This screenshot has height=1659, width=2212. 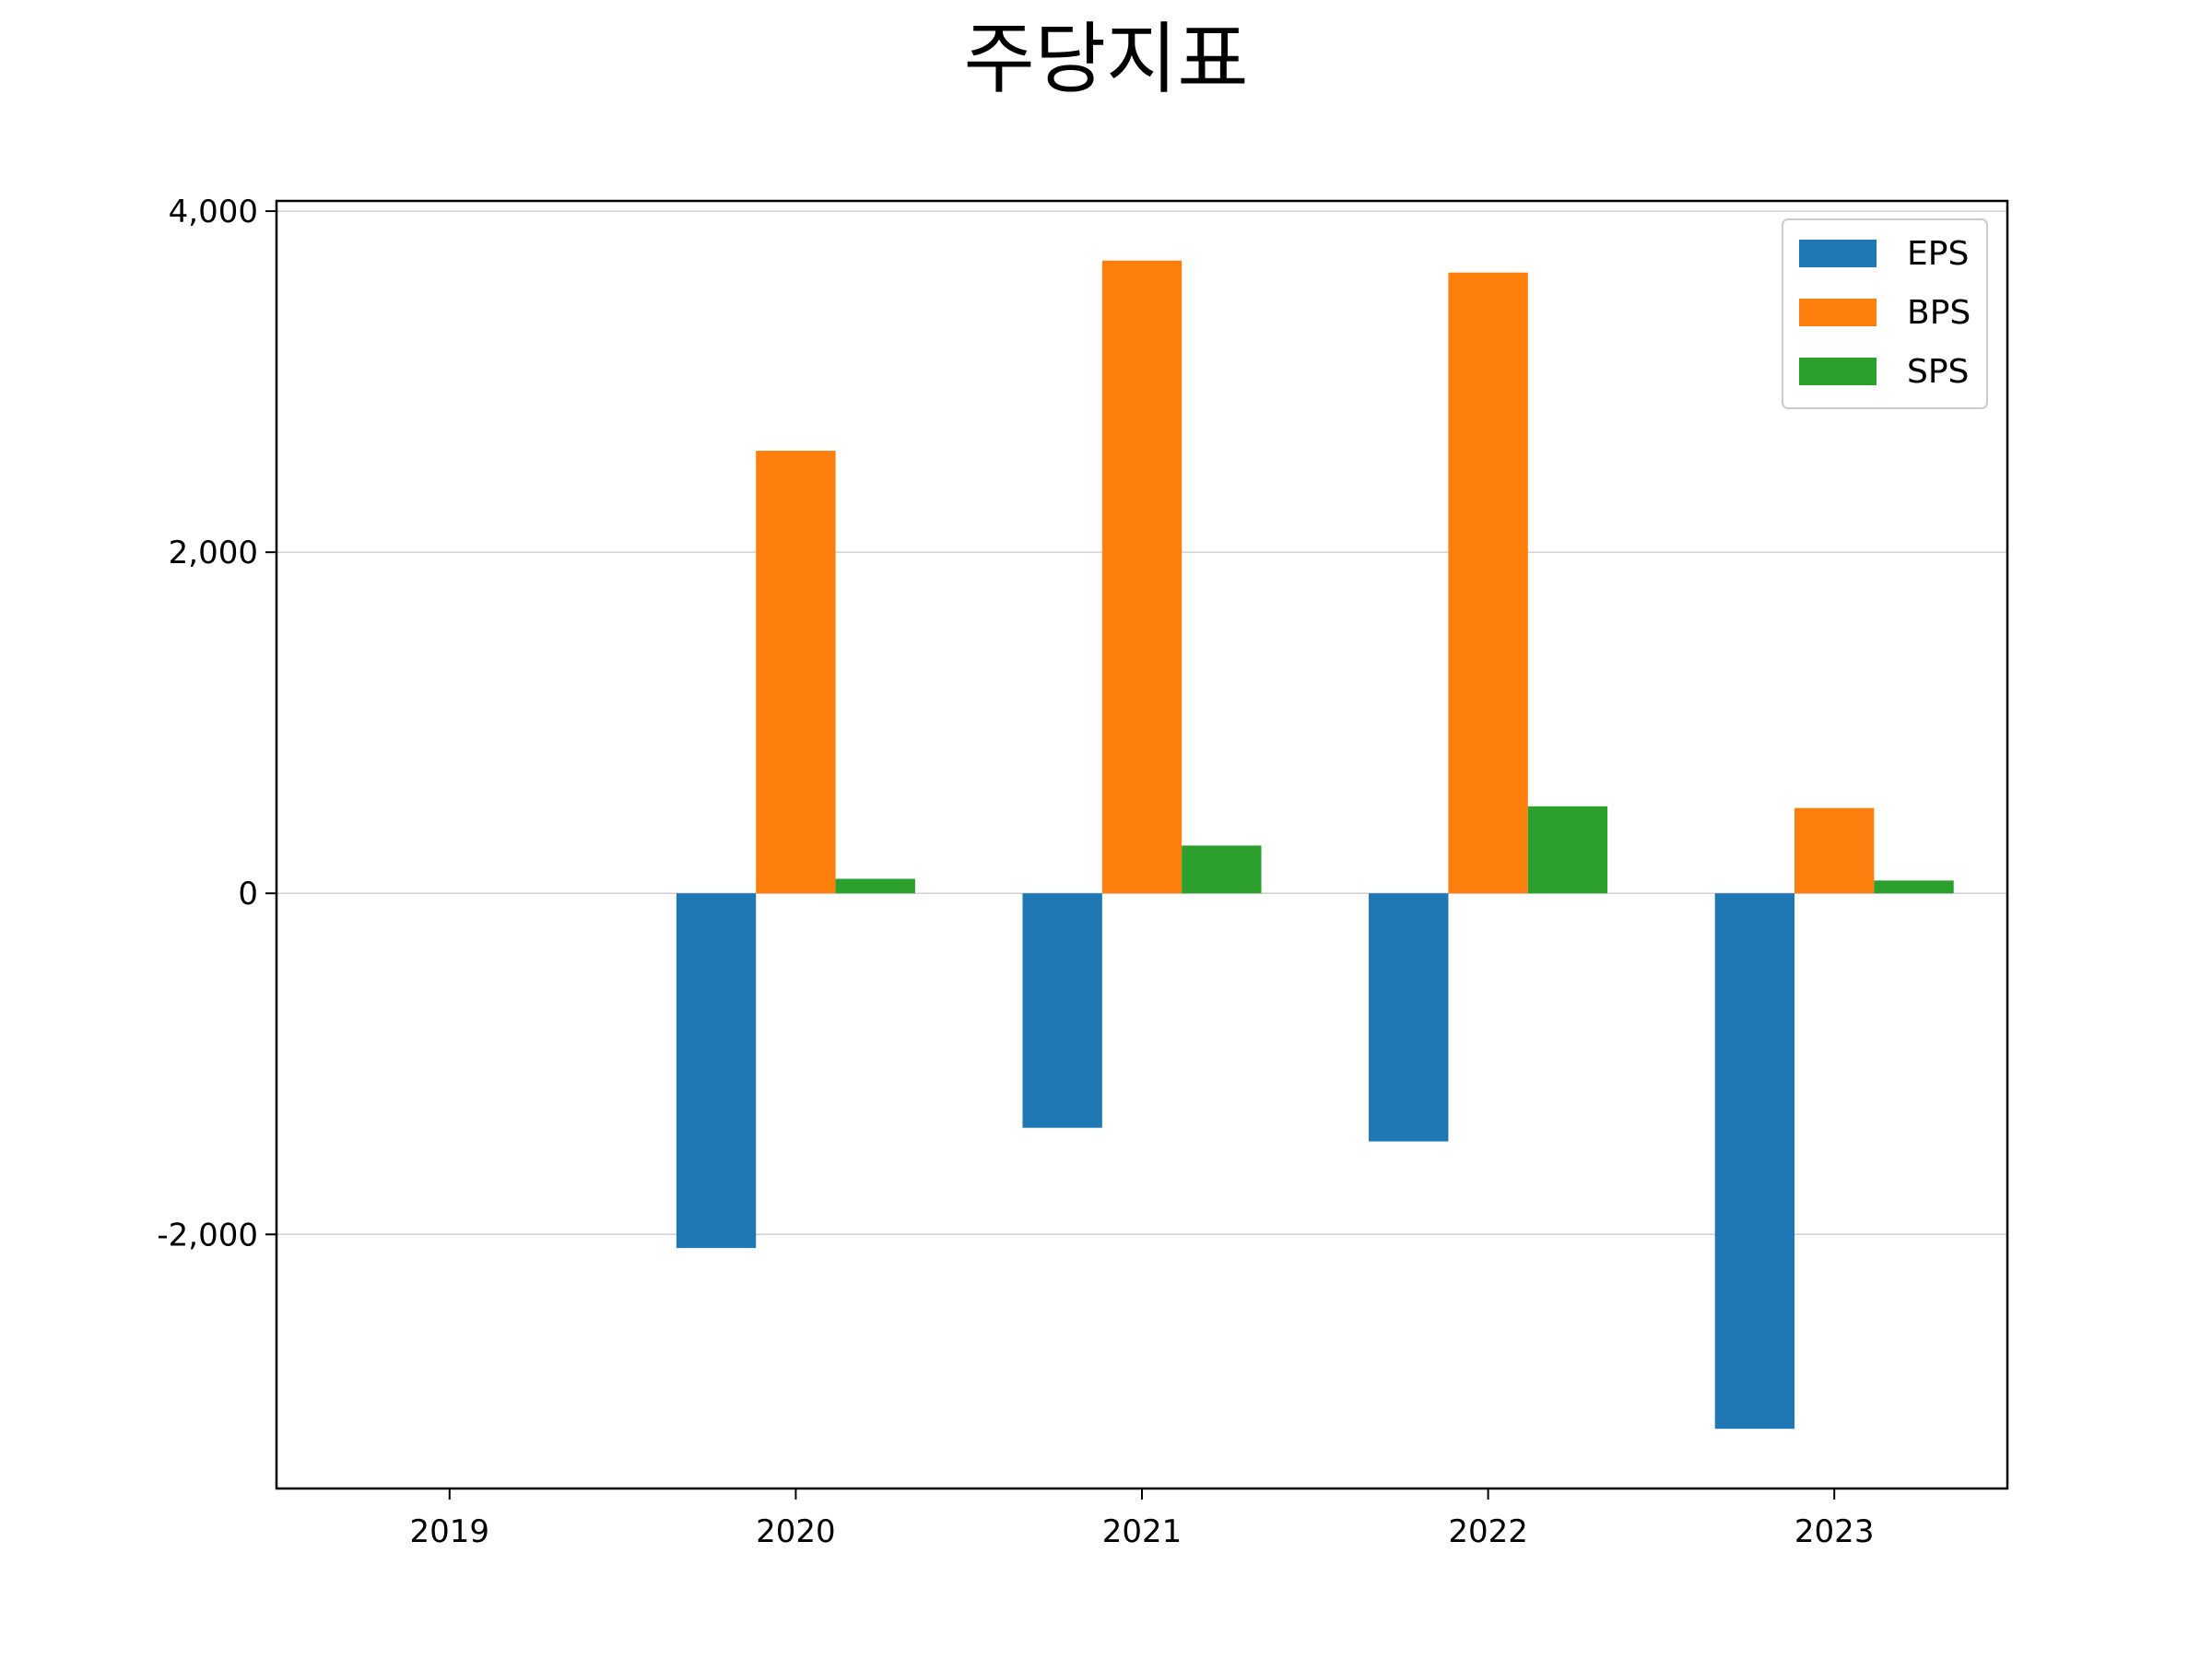 What do you see at coordinates (1938, 372) in the screenshot?
I see `legend-label-sps: SPS` at bounding box center [1938, 372].